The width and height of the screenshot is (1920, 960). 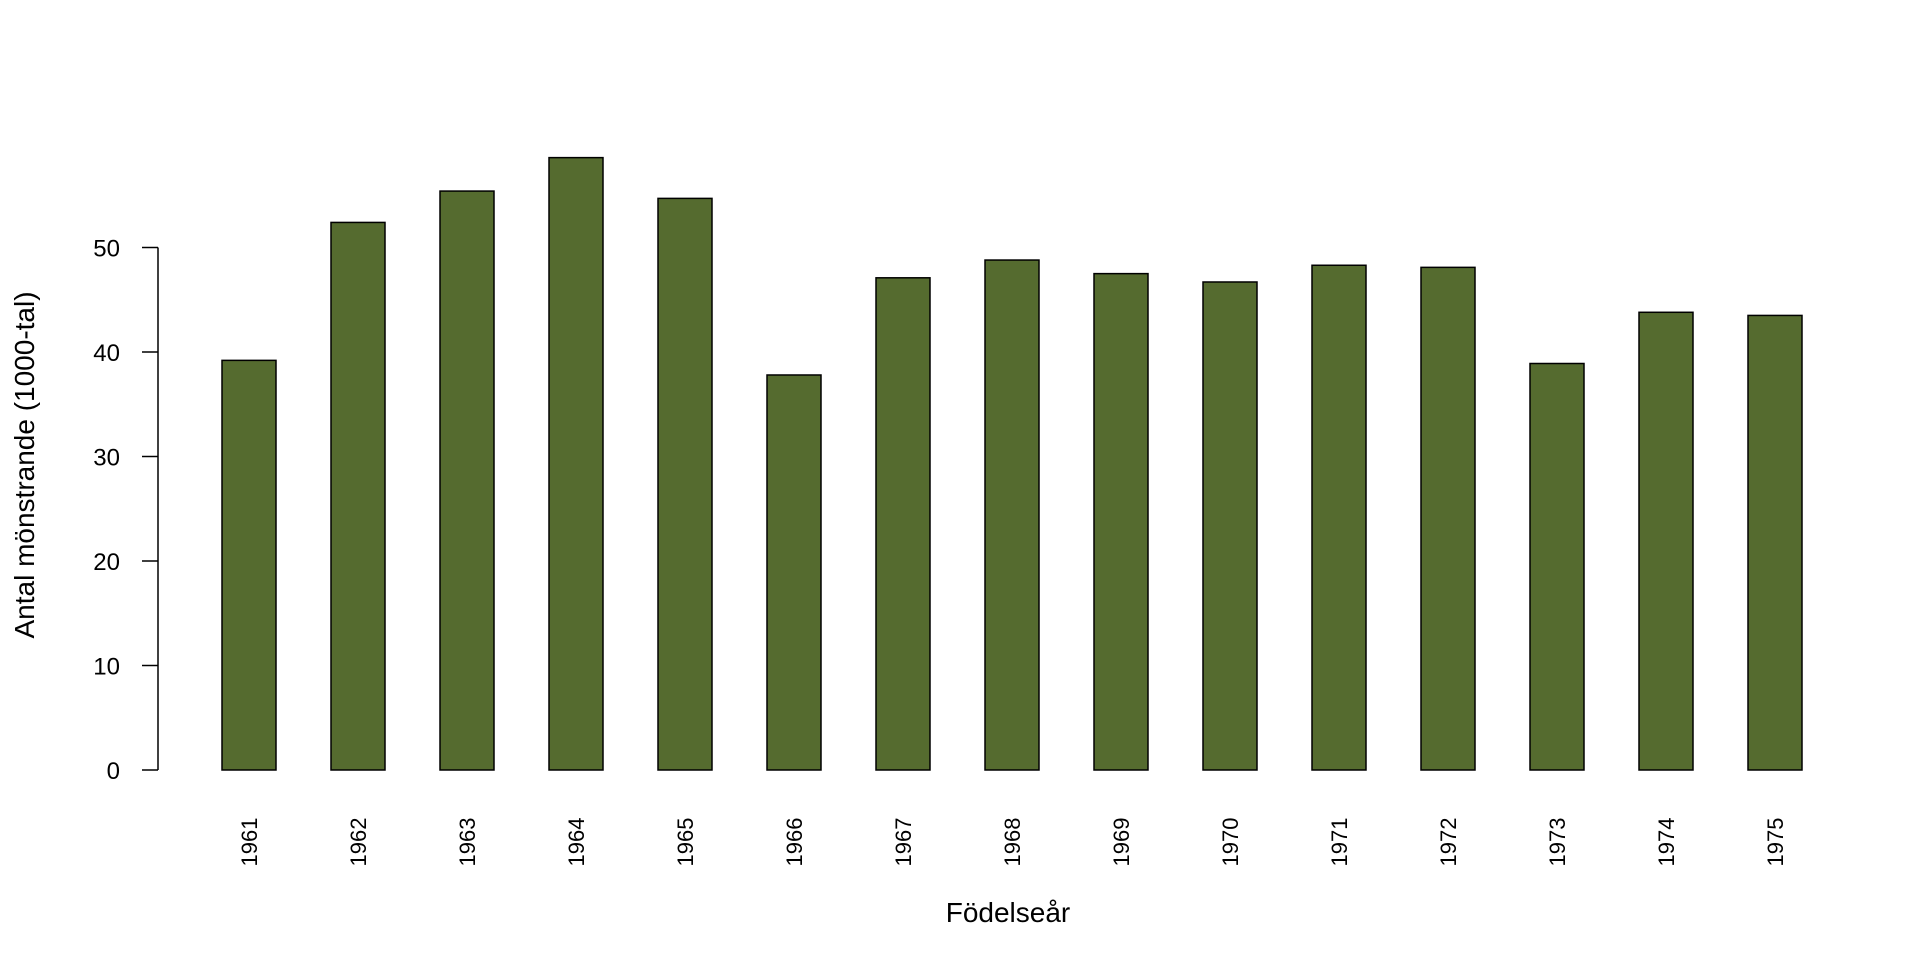 I want to click on x-tick-label-1974: 1974, so click(x=1666, y=842).